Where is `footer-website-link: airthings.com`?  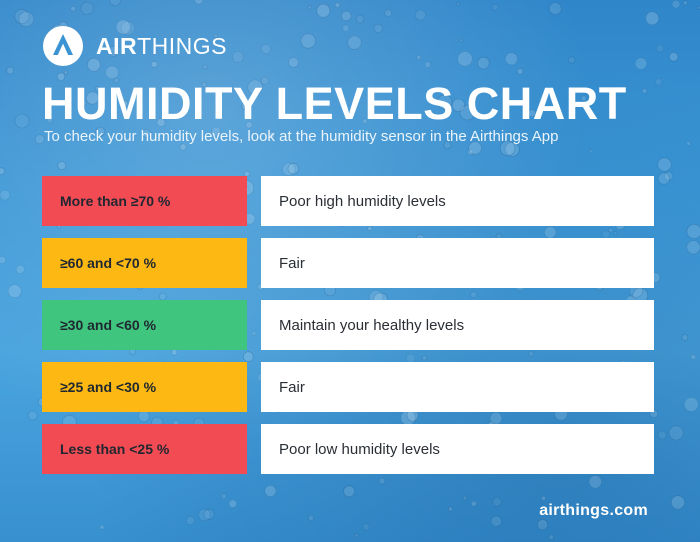 footer-website-link: airthings.com is located at coordinates (593, 510).